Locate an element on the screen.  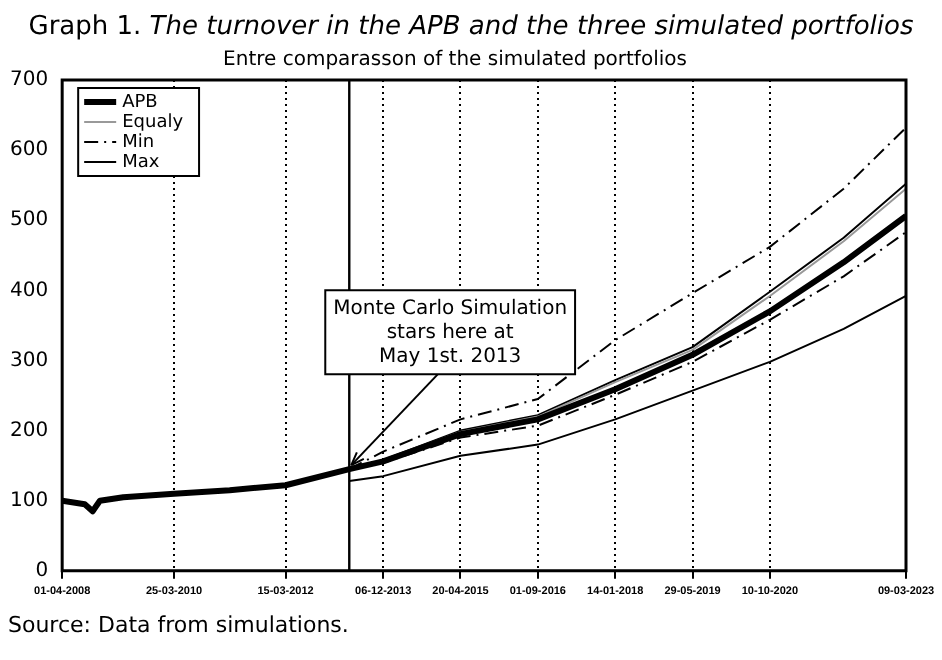
y-tick-label: 100 is located at coordinates (29, 500).